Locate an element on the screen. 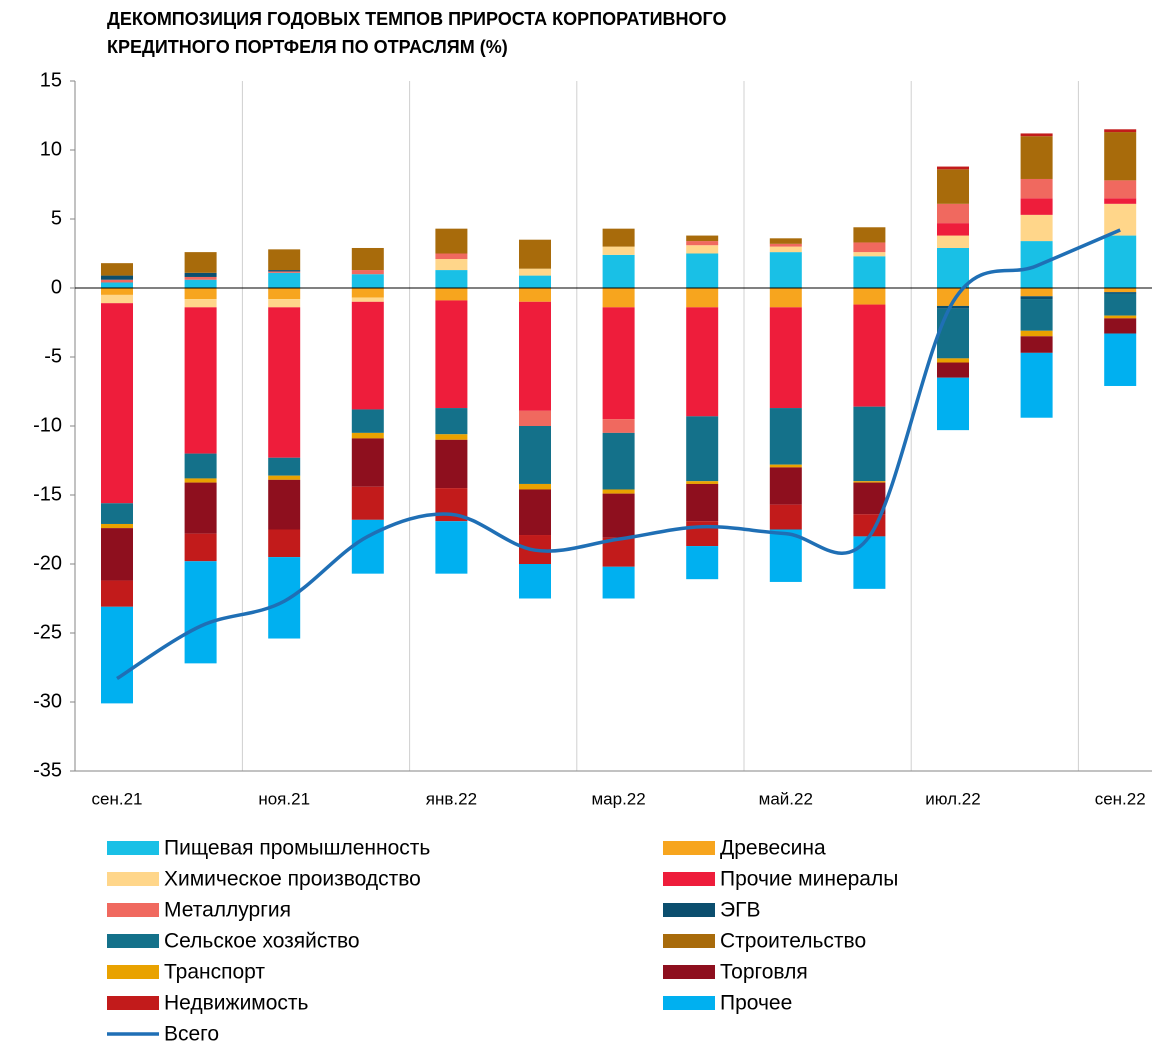 The width and height of the screenshot is (1153, 1045). x-tick-label: сен.21 is located at coordinates (117, 798).